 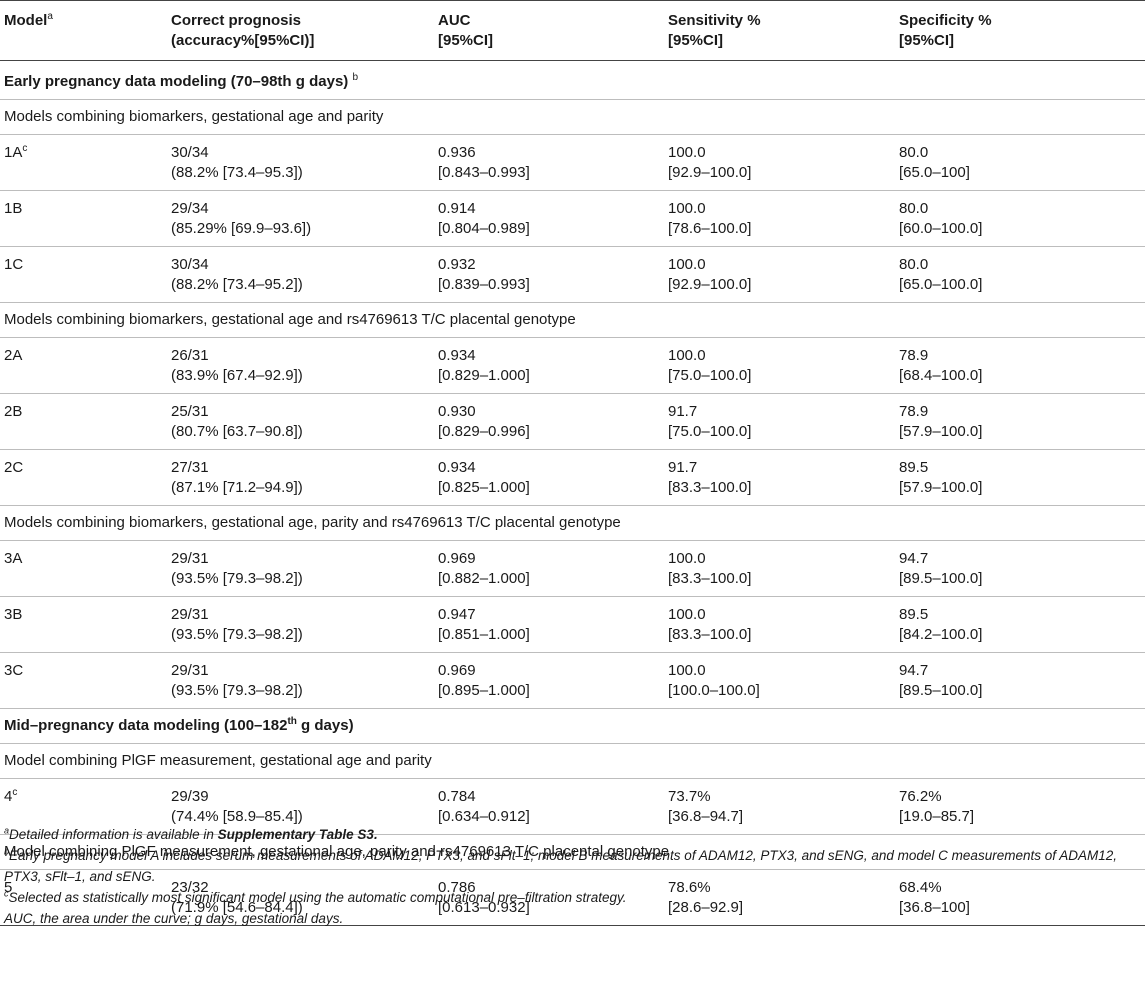 I want to click on header-model-footnote-mark: a, so click(x=50, y=16).